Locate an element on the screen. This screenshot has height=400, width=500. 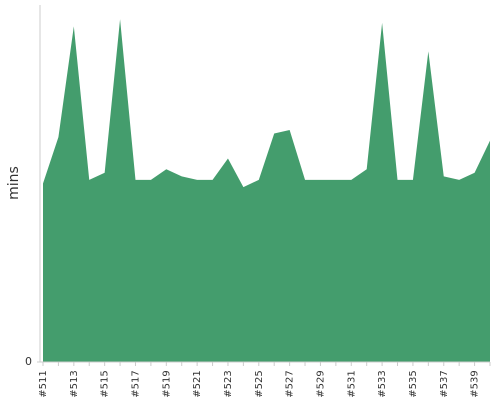
x-tick-label: #519 is located at coordinates (166, 383).